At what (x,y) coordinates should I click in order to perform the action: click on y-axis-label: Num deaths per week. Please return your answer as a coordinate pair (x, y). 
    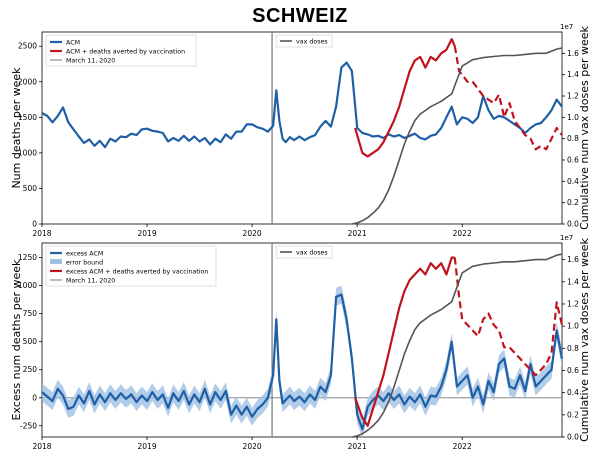
    Looking at the image, I should click on (16, 128).